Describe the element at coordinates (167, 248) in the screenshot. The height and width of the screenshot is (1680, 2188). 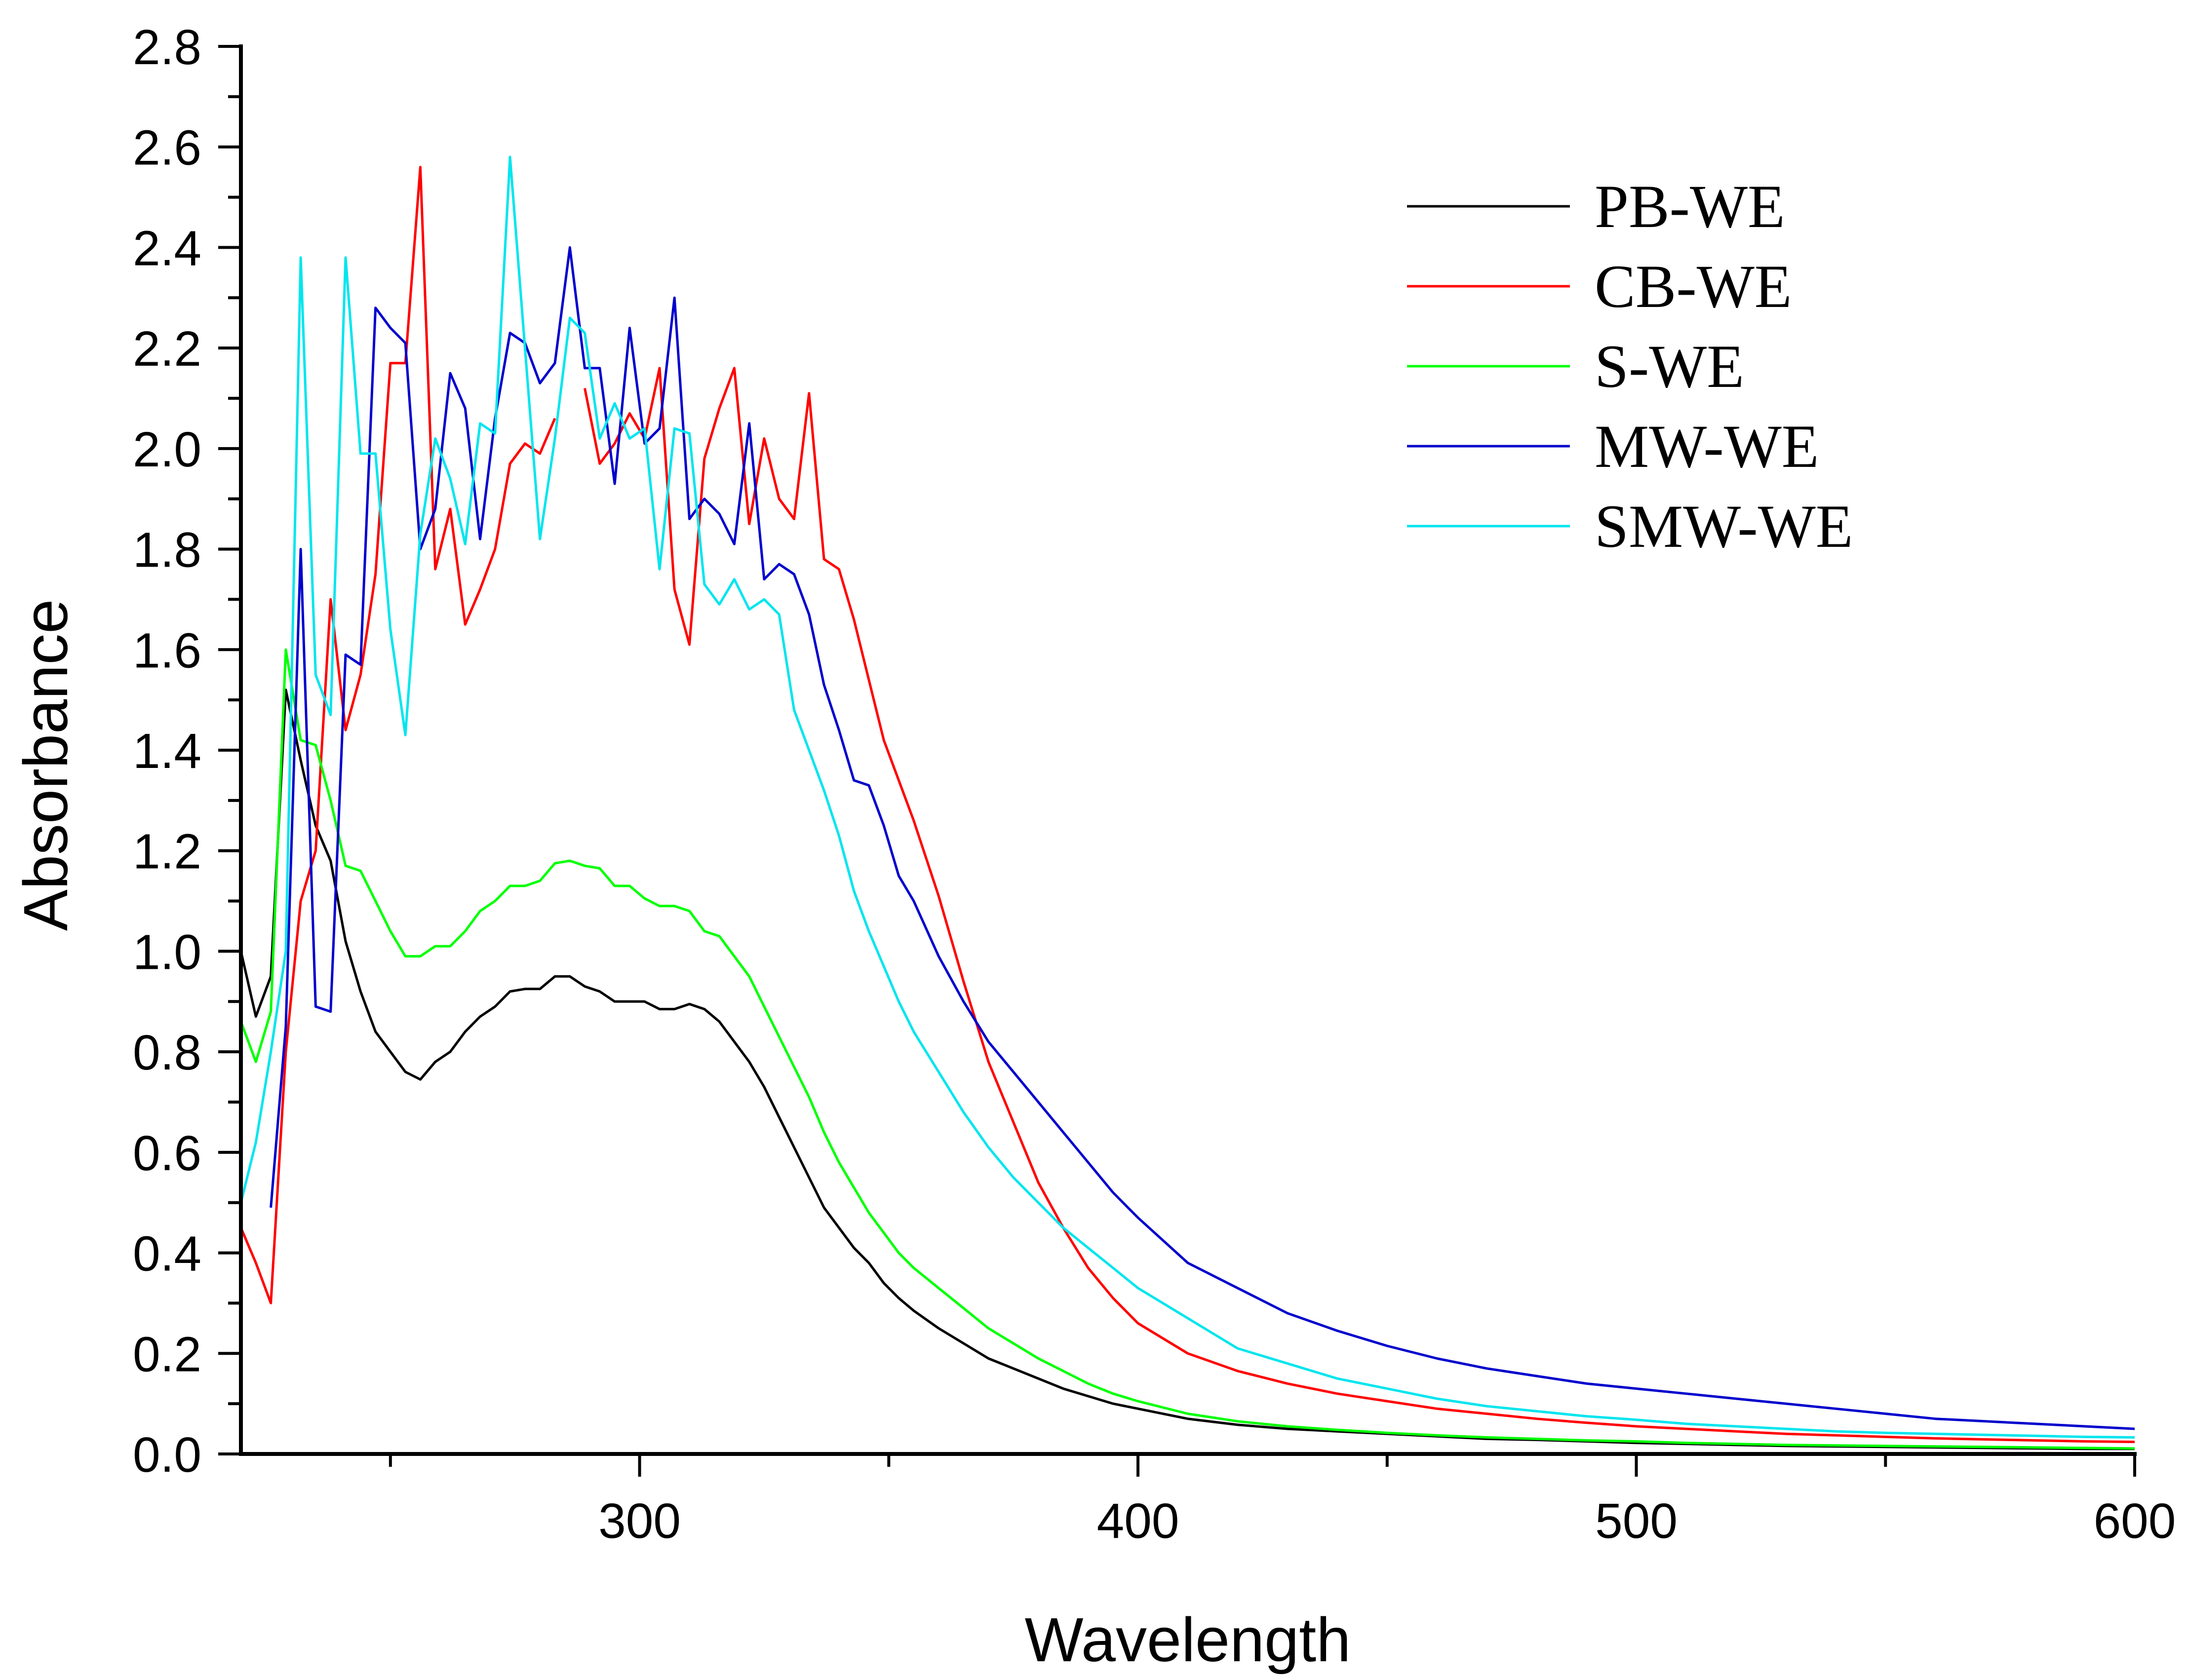
I see `y-tick-label: 2.4` at that location.